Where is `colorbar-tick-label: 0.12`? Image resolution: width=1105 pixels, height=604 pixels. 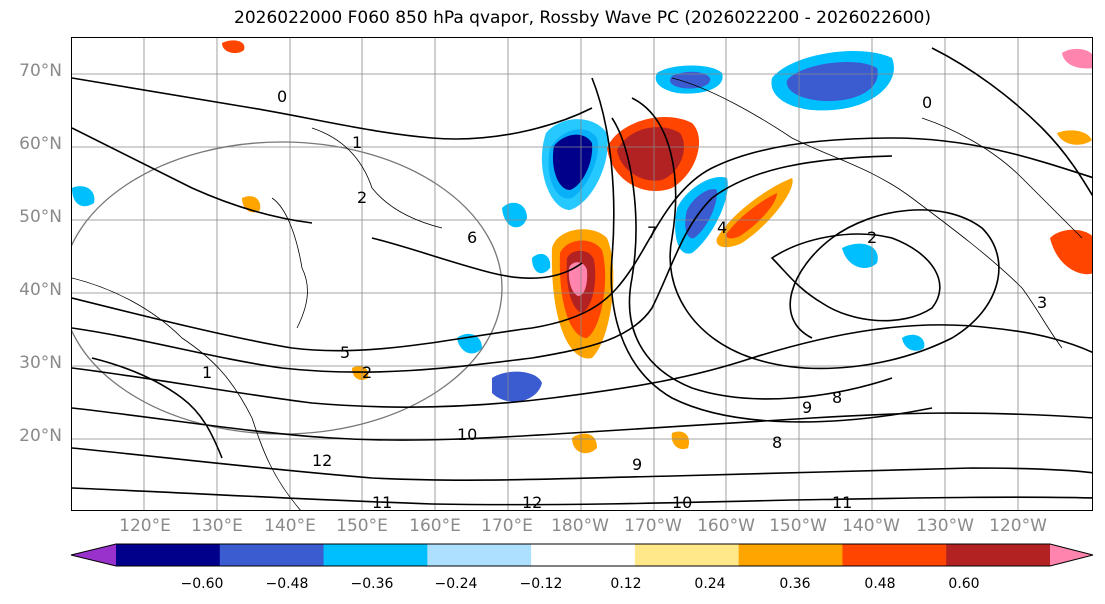
colorbar-tick-label: 0.12 is located at coordinates (626, 584).